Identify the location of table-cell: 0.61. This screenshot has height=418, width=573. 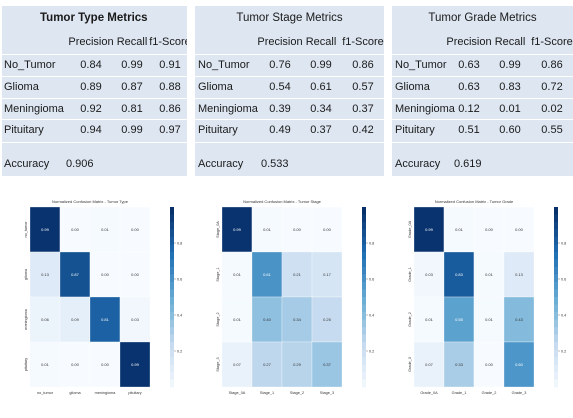
(321, 87).